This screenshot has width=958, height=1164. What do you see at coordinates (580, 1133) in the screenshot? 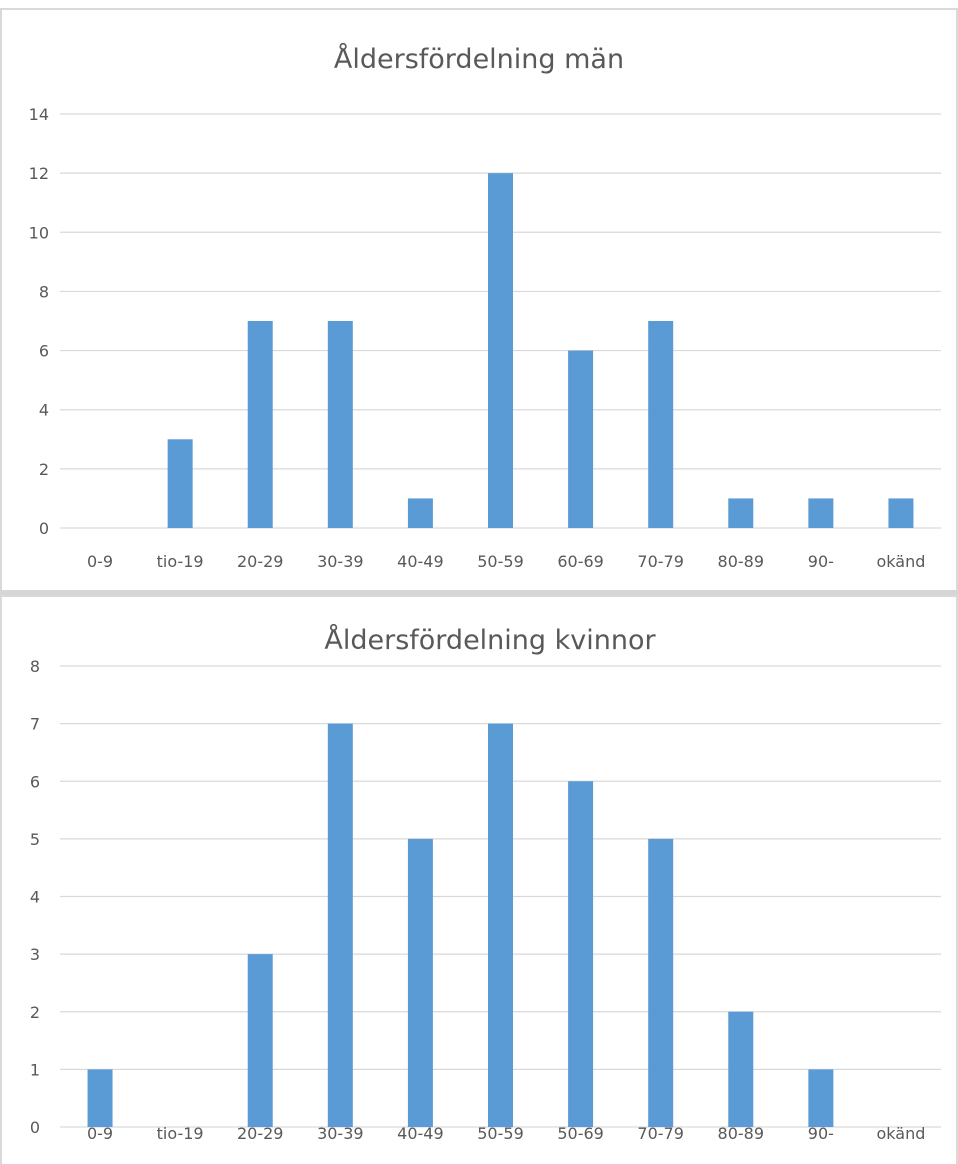
I see `x-tick-label: 50-69` at bounding box center [580, 1133].